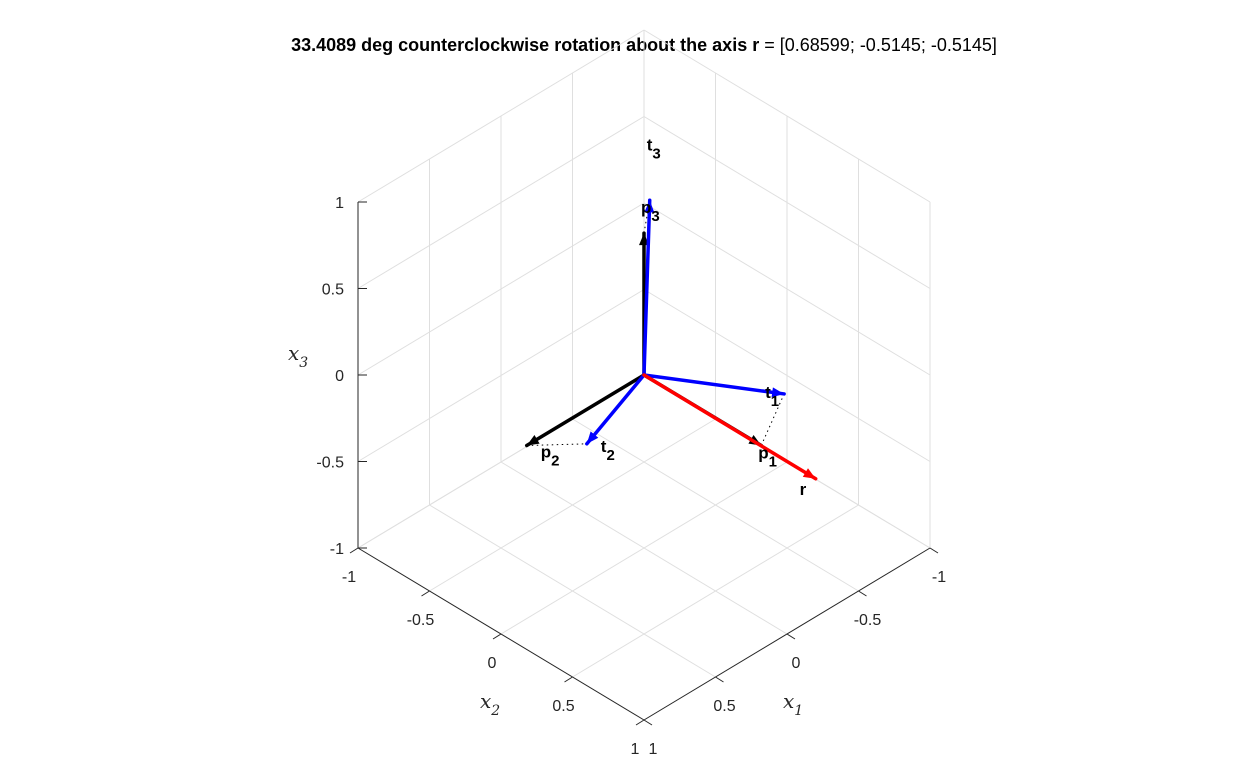 The width and height of the screenshot is (1244, 776). I want to click on vector-t2-arrowhead, so click(592, 437).